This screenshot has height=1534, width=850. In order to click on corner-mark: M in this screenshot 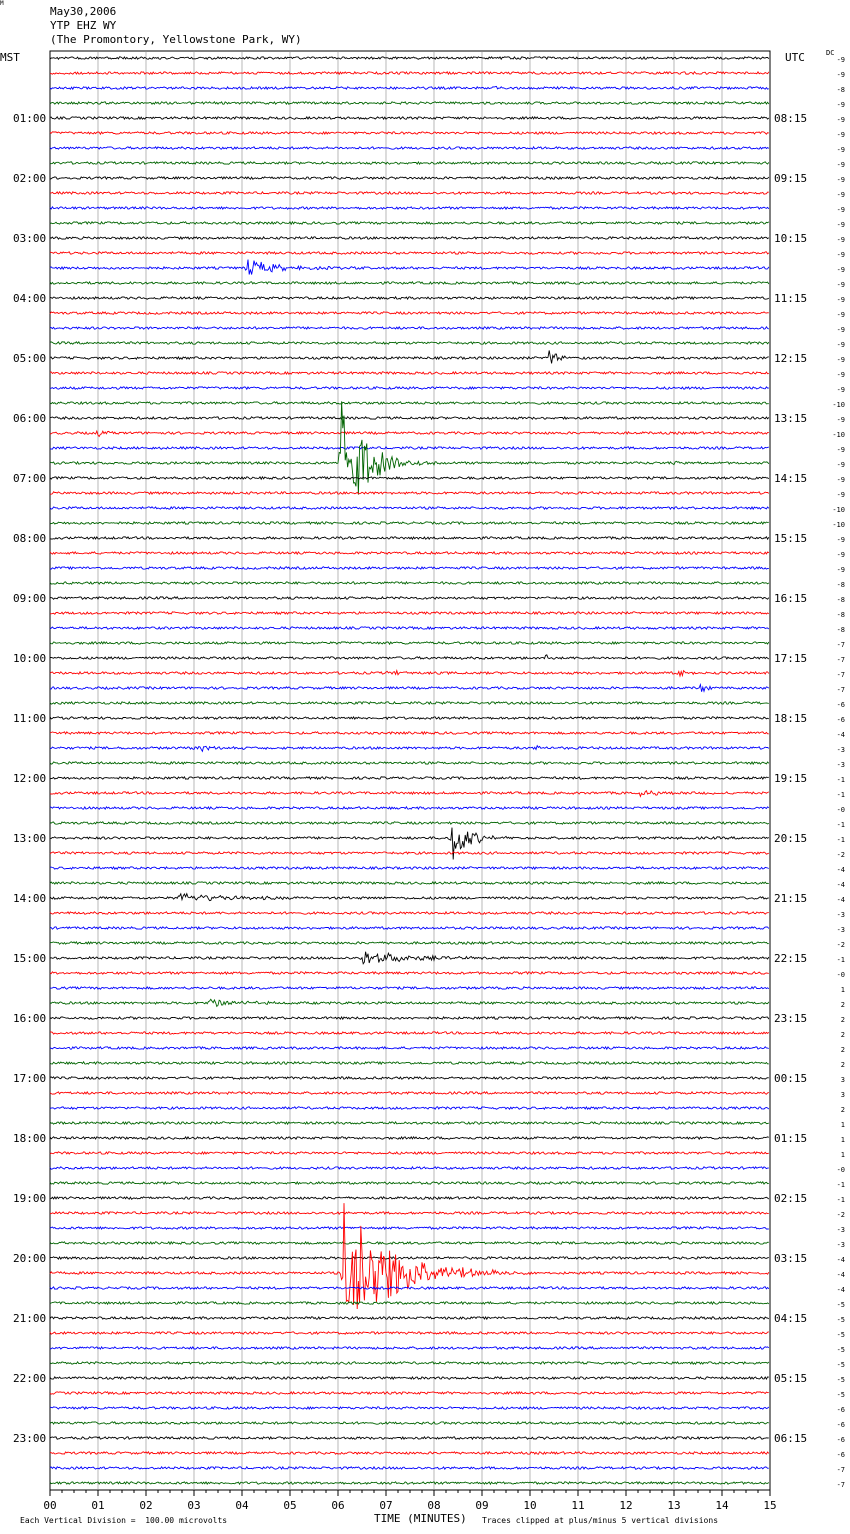, I will do `click(2, 3)`.